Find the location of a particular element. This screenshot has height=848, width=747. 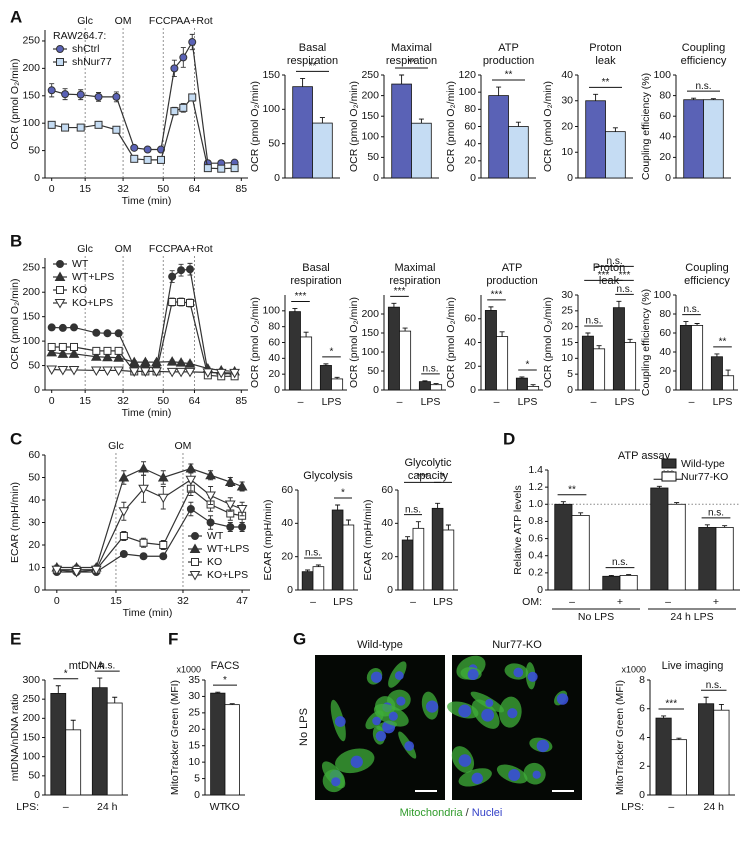

caption-part: Mitochondria is located at coordinates (433, 813).